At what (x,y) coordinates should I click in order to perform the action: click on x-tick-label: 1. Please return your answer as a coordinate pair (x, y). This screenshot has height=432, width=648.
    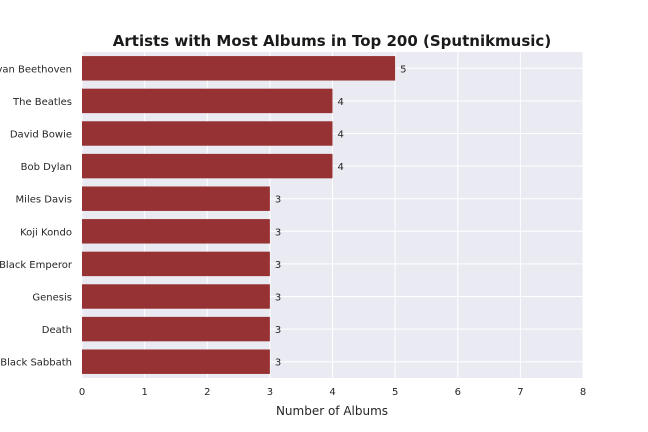
    Looking at the image, I should click on (144, 392).